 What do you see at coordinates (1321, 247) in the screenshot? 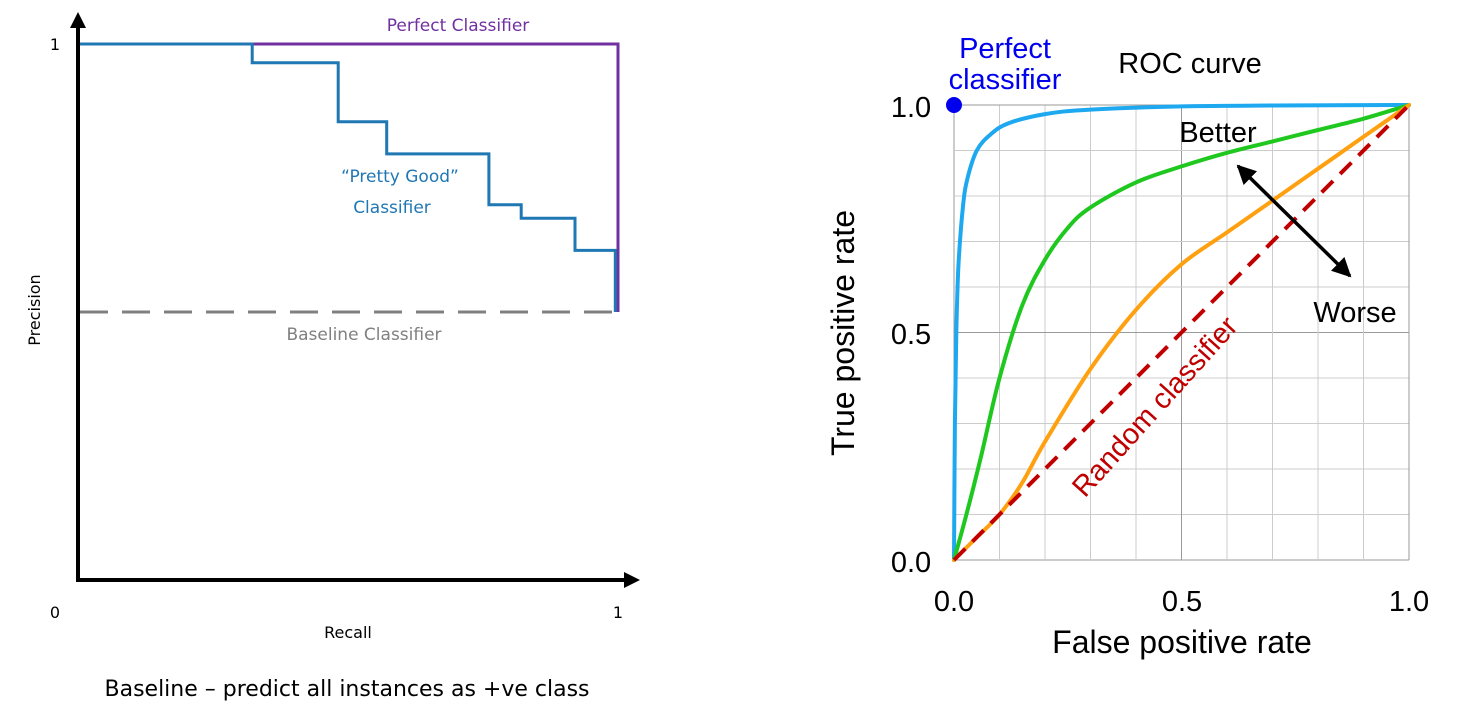
I see `roc-worse-arrow` at bounding box center [1321, 247].